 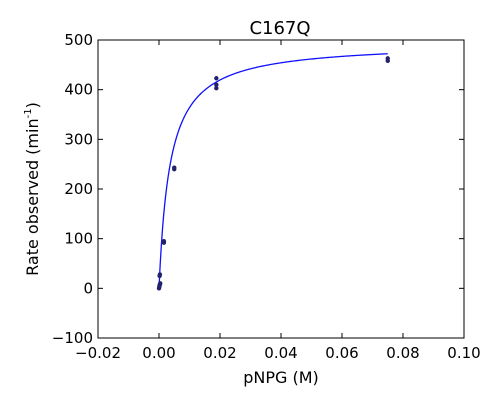 I want to click on x-tick-label: 0.02, so click(x=219, y=353).